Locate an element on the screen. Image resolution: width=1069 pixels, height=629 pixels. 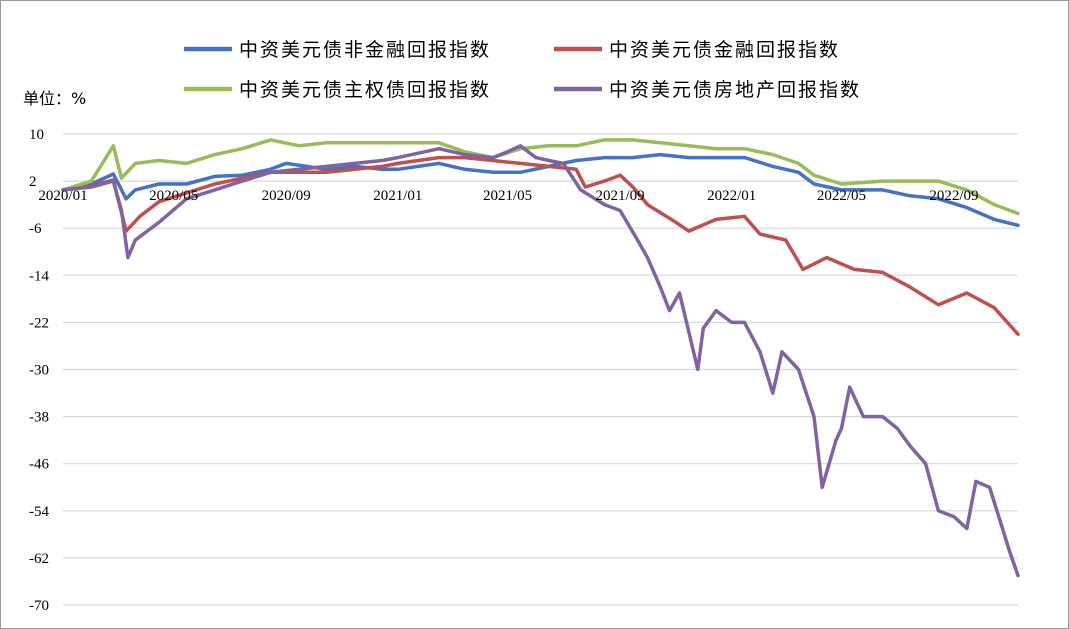
x-tick-label: 2021/01 is located at coordinates (397, 196).